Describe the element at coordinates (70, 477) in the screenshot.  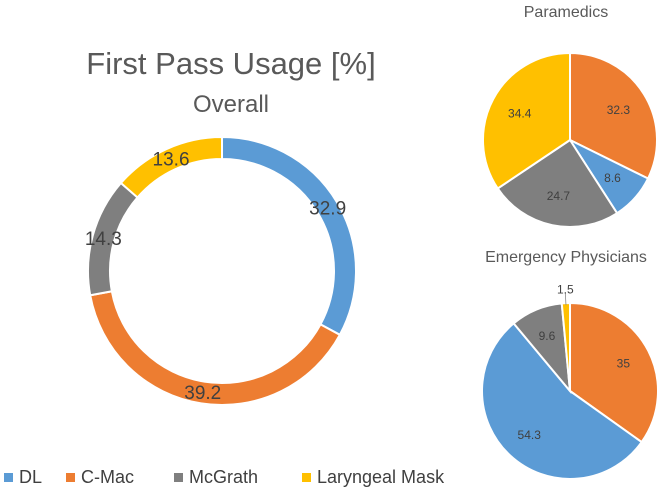
I see `legend-swatch-c-mac` at that location.